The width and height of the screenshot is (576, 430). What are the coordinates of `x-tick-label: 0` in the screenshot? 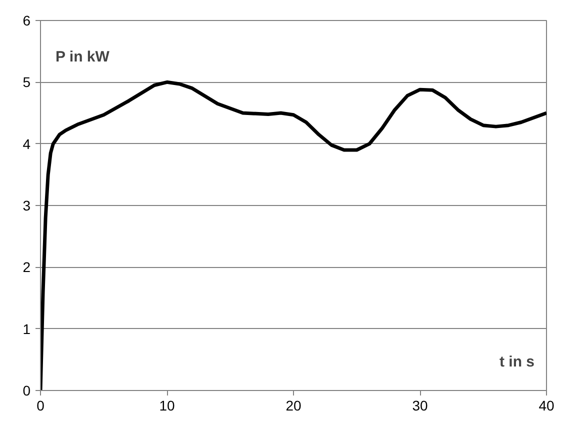 It's located at (40, 406).